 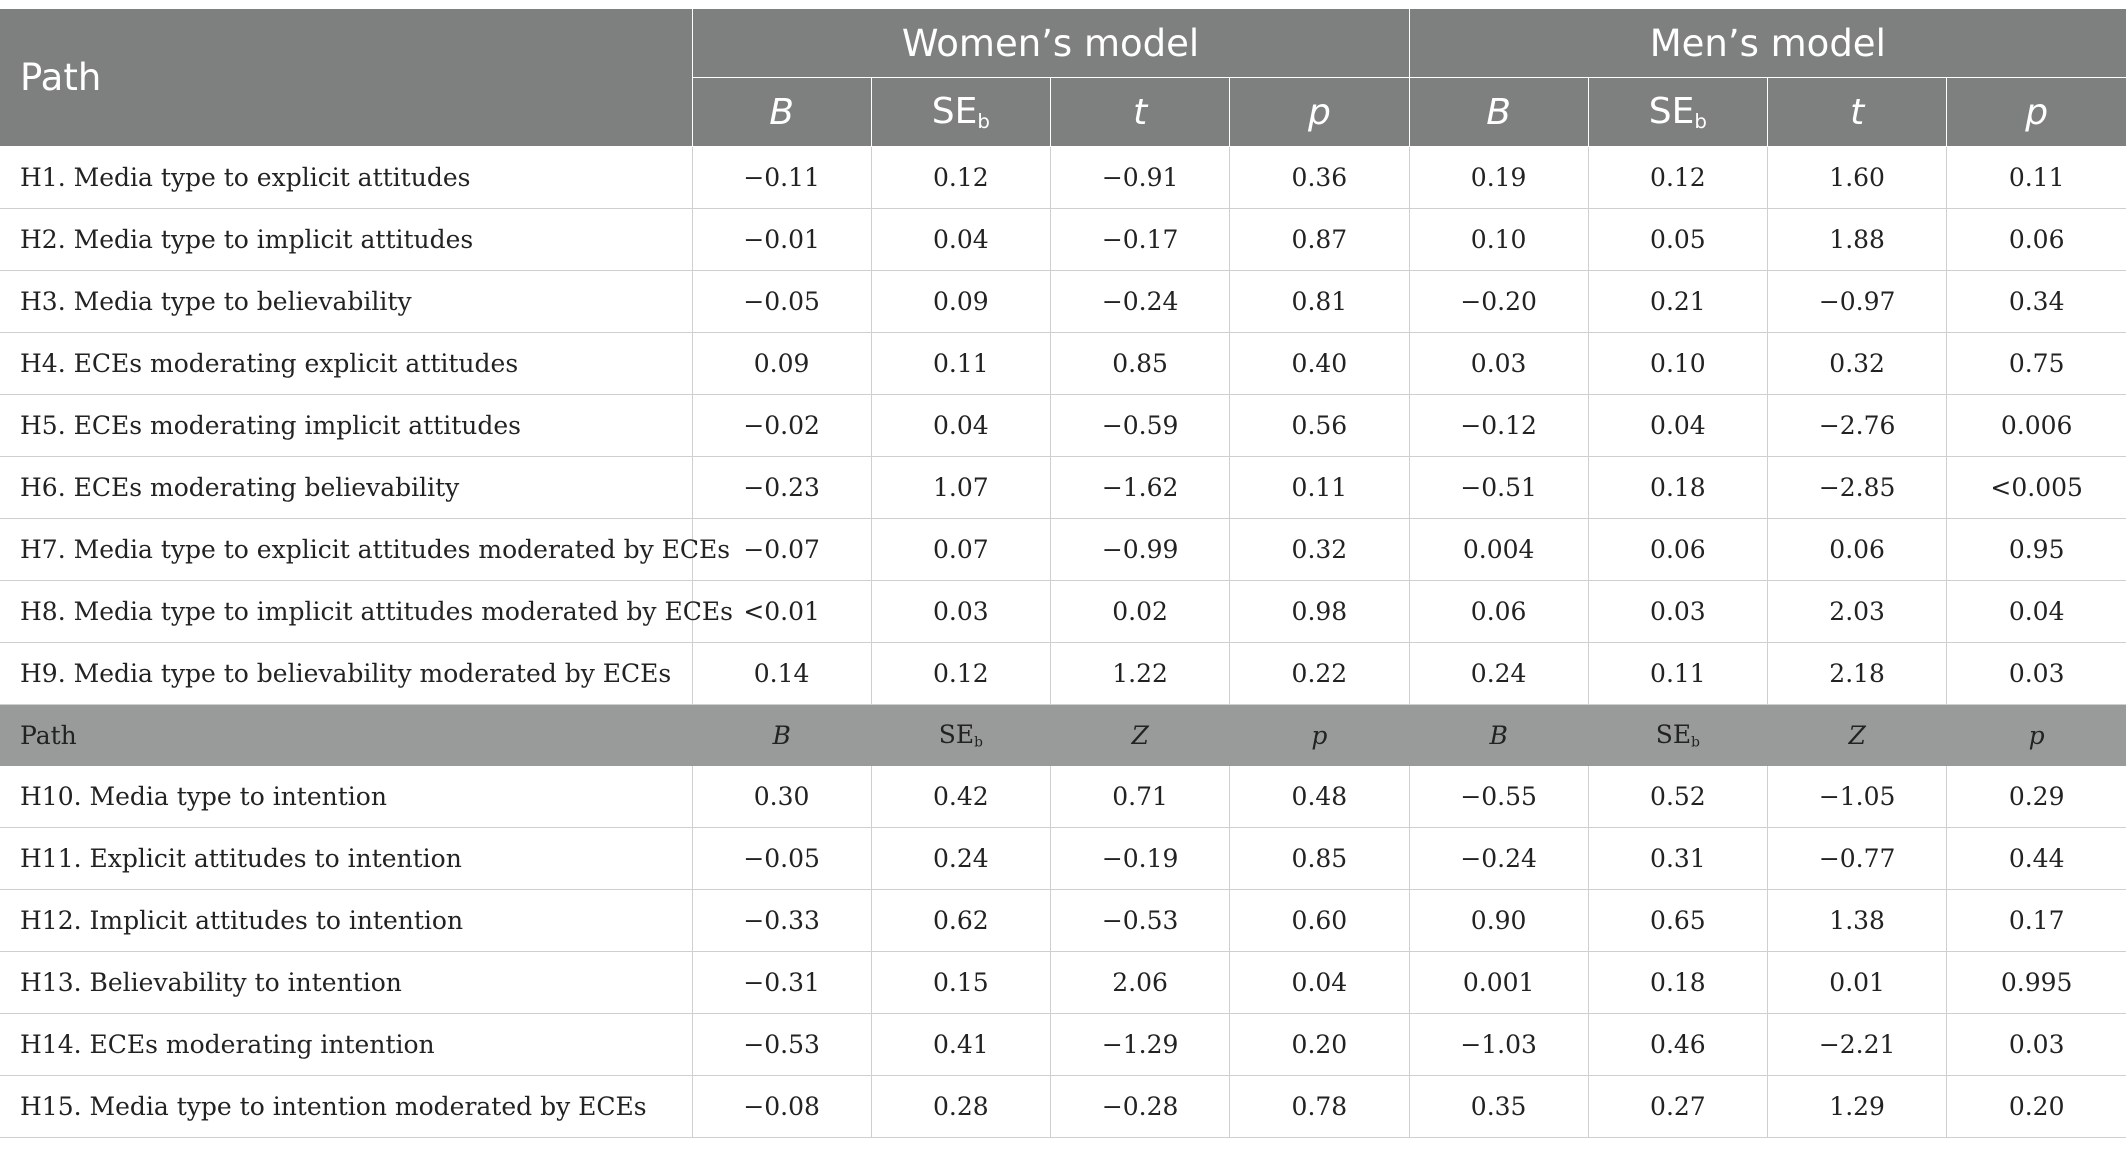 I want to click on men-value-cell: 0.32, so click(x=1857, y=363).